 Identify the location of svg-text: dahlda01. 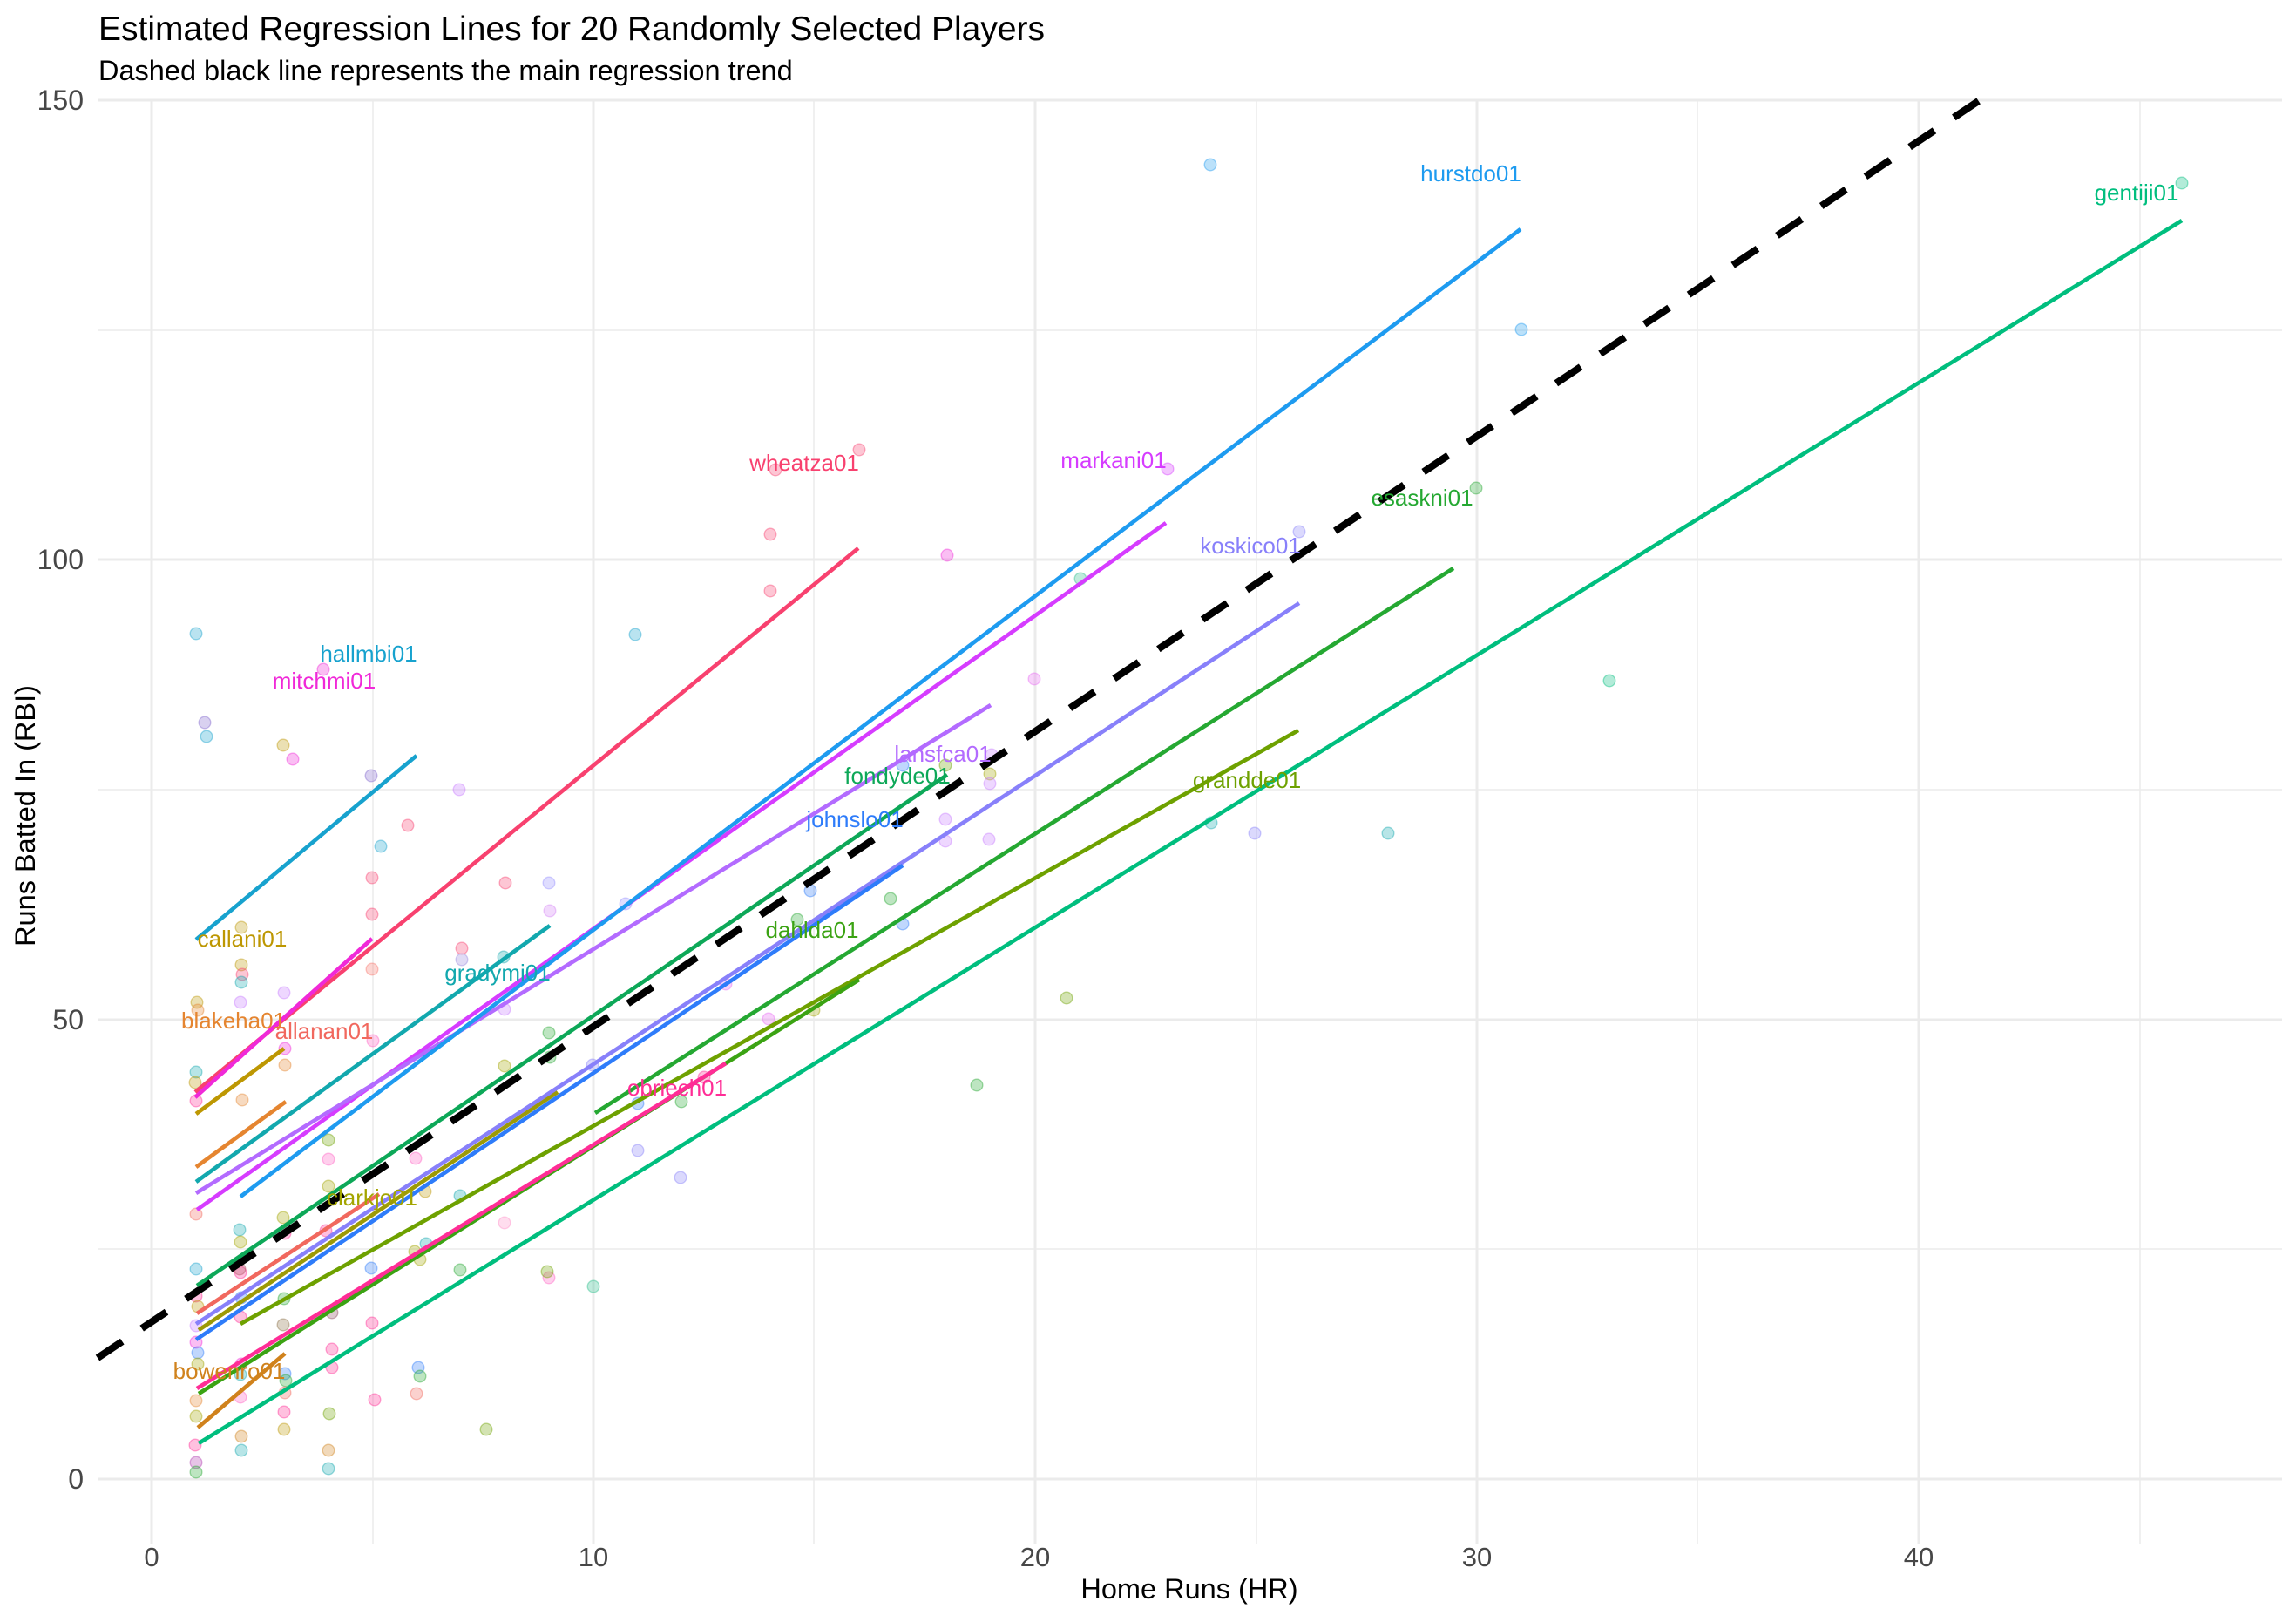
(812, 930).